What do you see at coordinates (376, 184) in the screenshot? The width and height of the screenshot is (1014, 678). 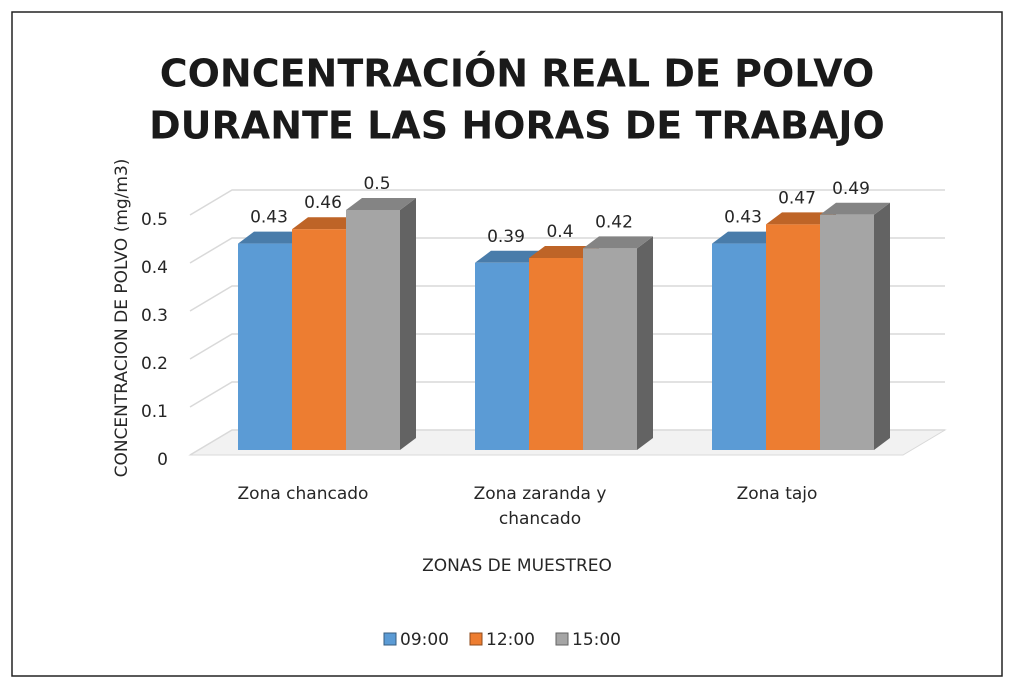 I see `data-label: 0.5` at bounding box center [376, 184].